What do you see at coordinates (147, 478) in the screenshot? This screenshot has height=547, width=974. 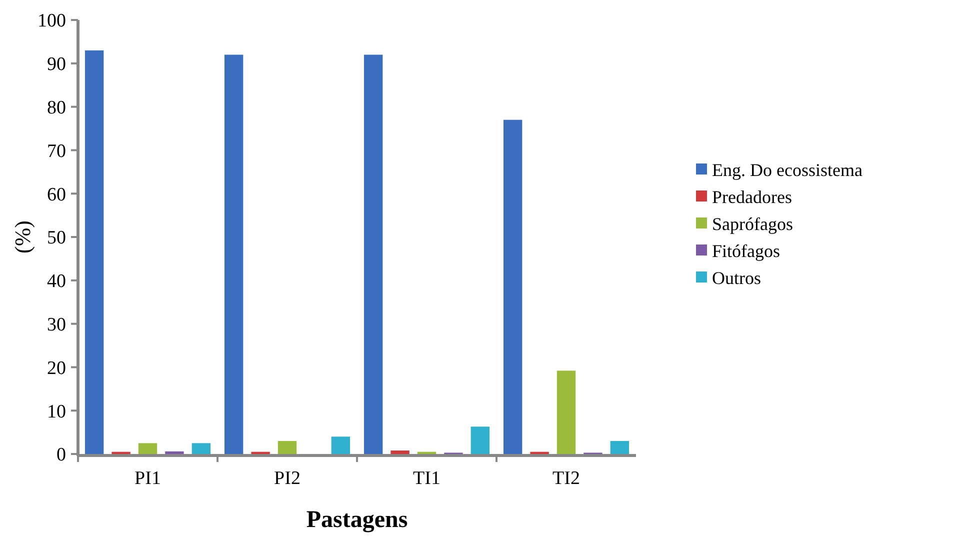 I see `x-tick-label: PI1` at bounding box center [147, 478].